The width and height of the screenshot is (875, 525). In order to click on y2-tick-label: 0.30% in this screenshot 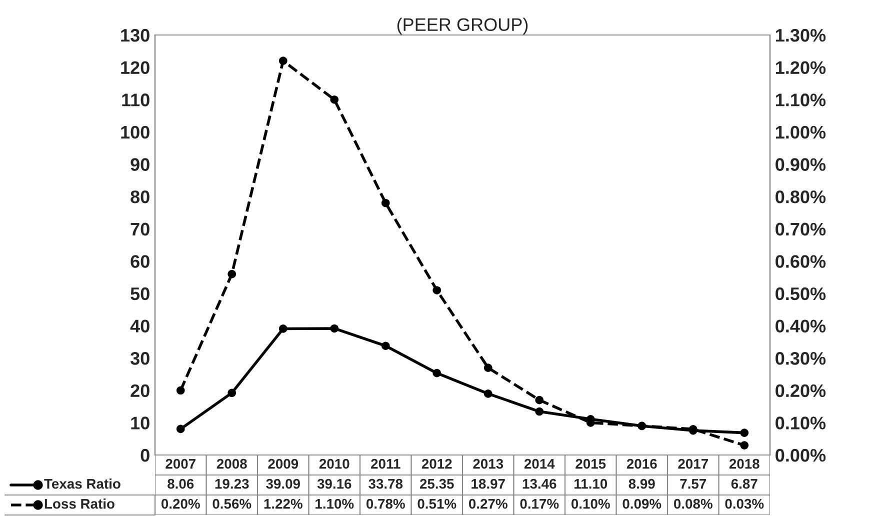, I will do `click(801, 358)`.